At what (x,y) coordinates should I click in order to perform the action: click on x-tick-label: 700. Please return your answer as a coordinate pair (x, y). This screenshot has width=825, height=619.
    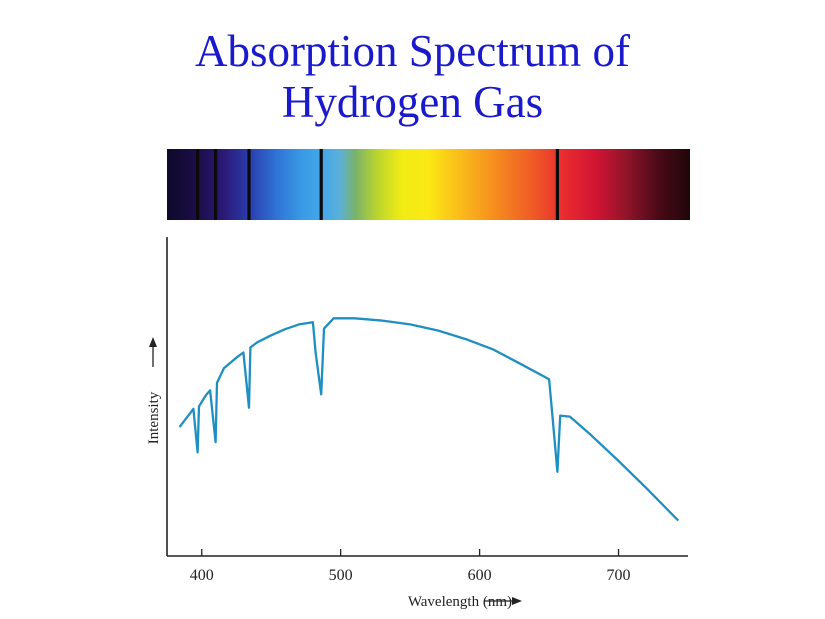
    Looking at the image, I should click on (619, 575).